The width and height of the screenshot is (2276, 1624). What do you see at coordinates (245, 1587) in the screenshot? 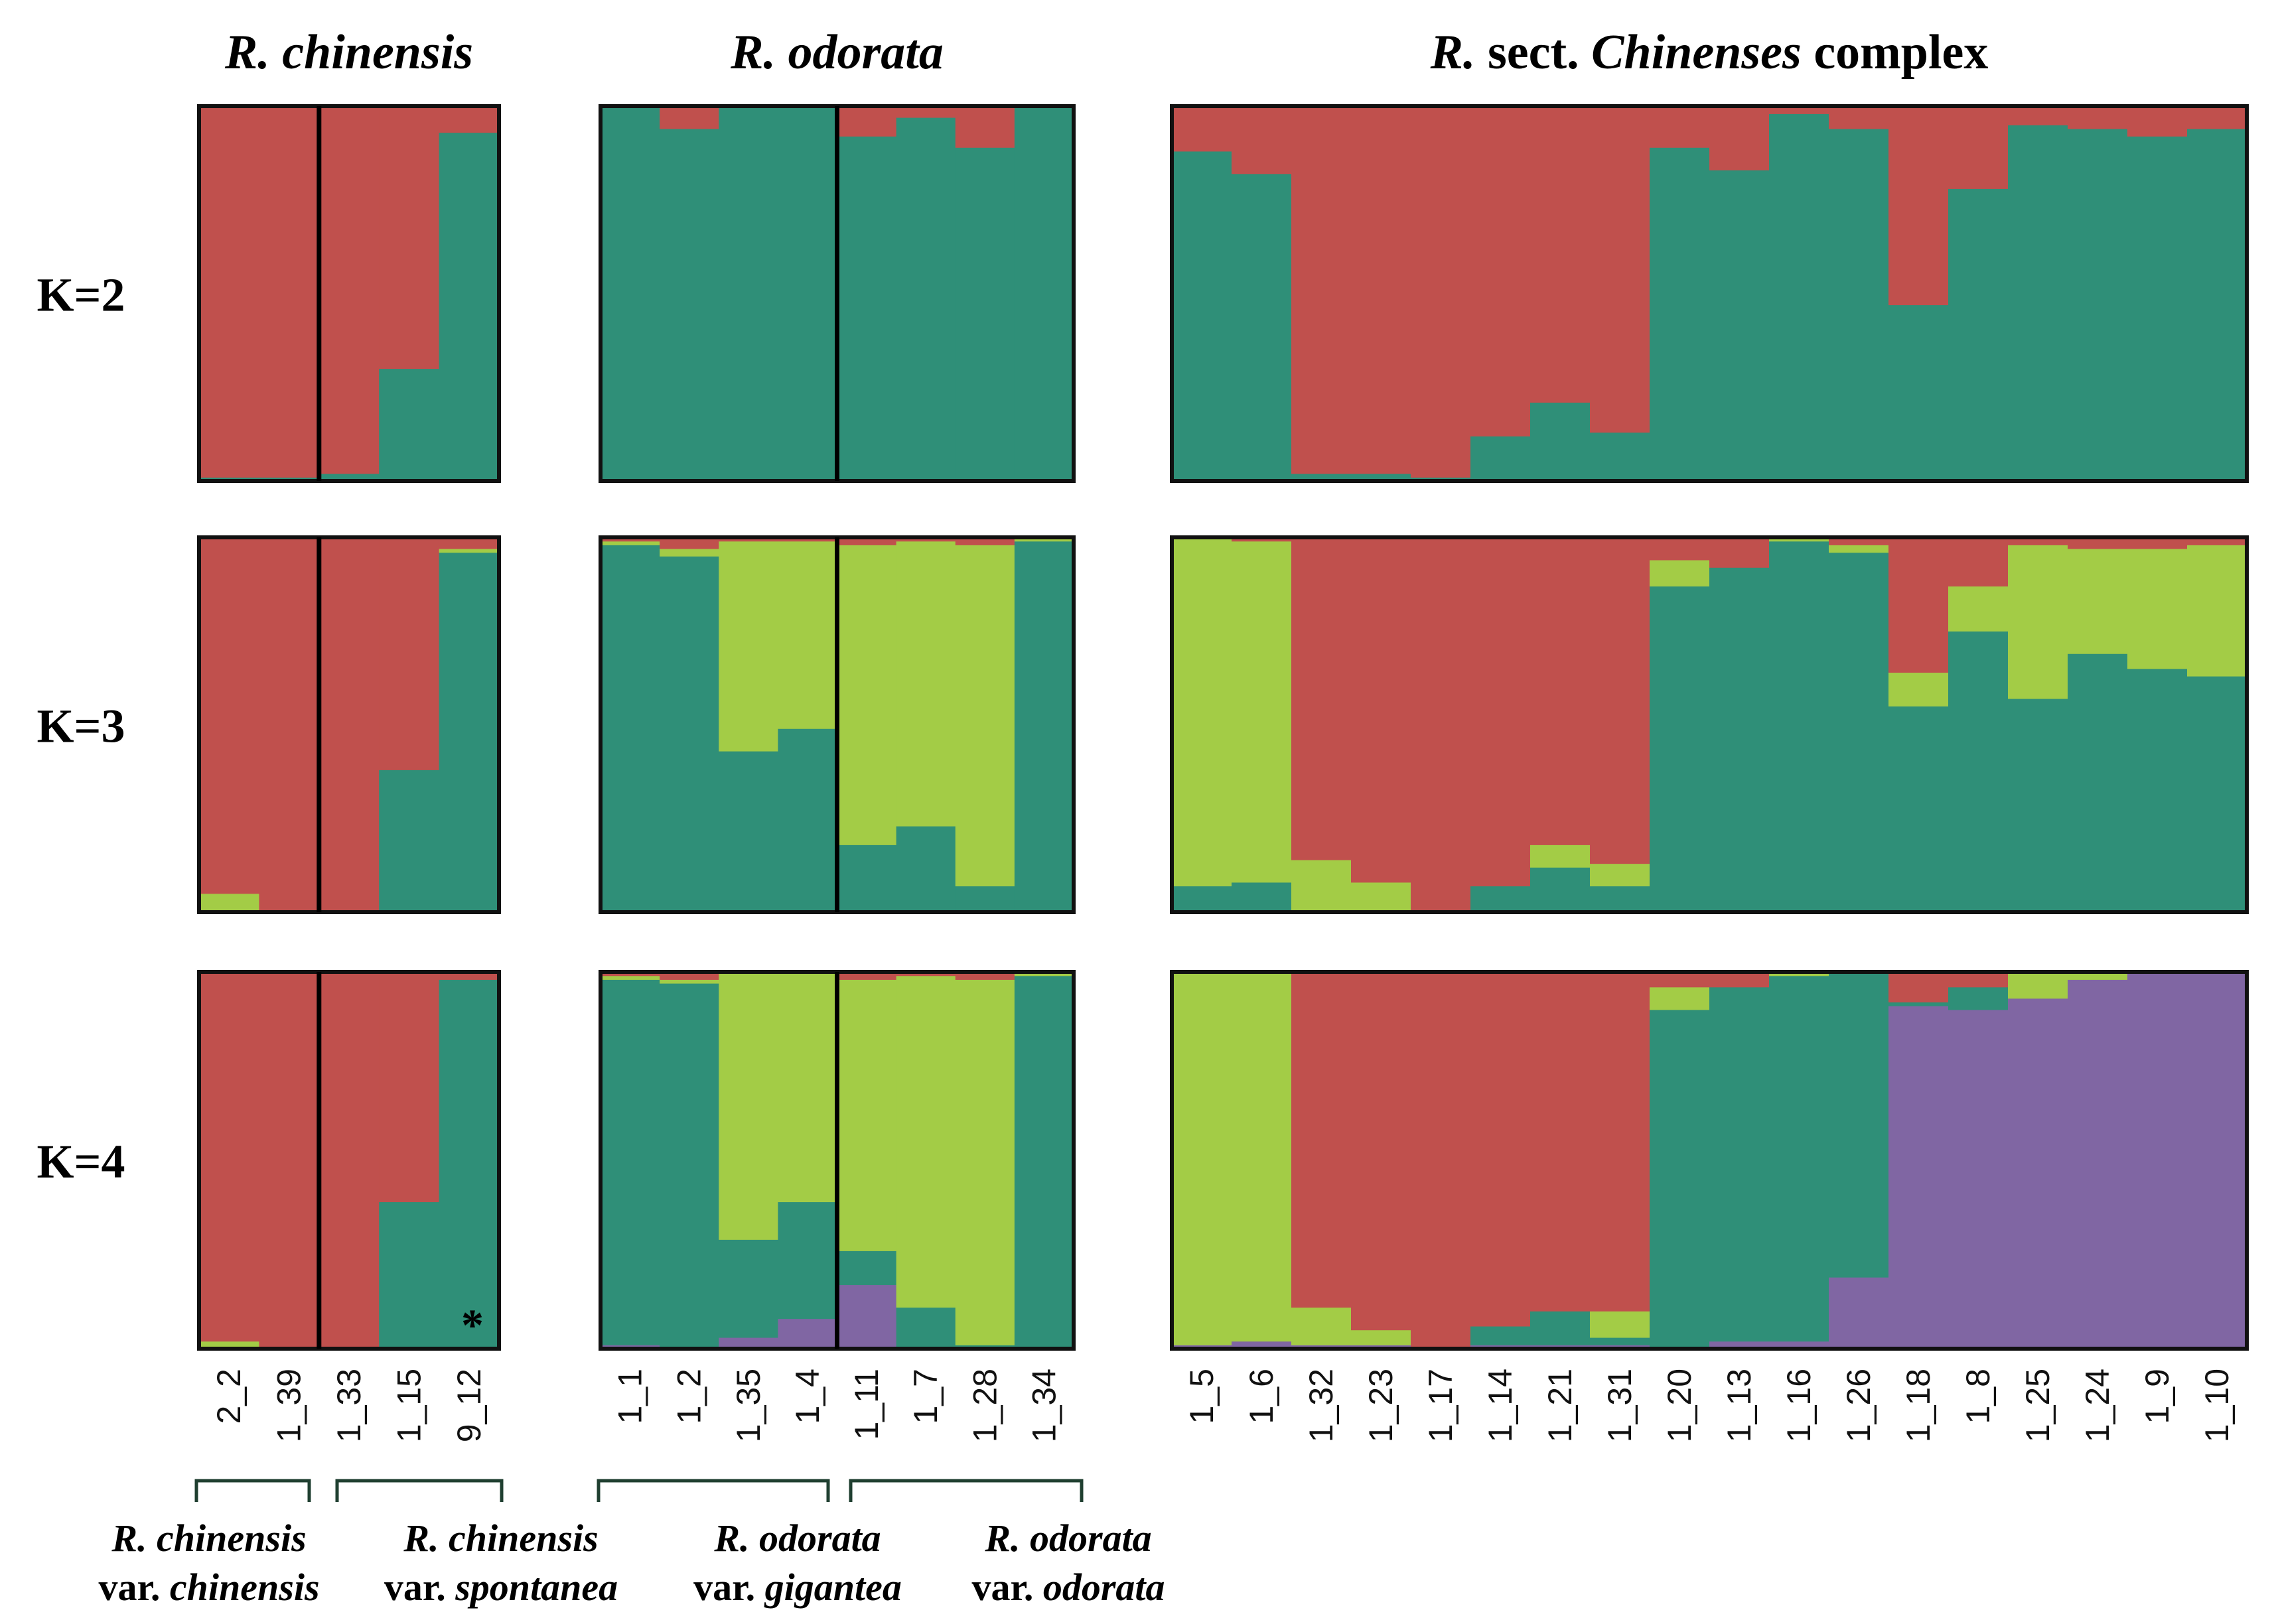
I see `text-part: chinensis` at bounding box center [245, 1587].